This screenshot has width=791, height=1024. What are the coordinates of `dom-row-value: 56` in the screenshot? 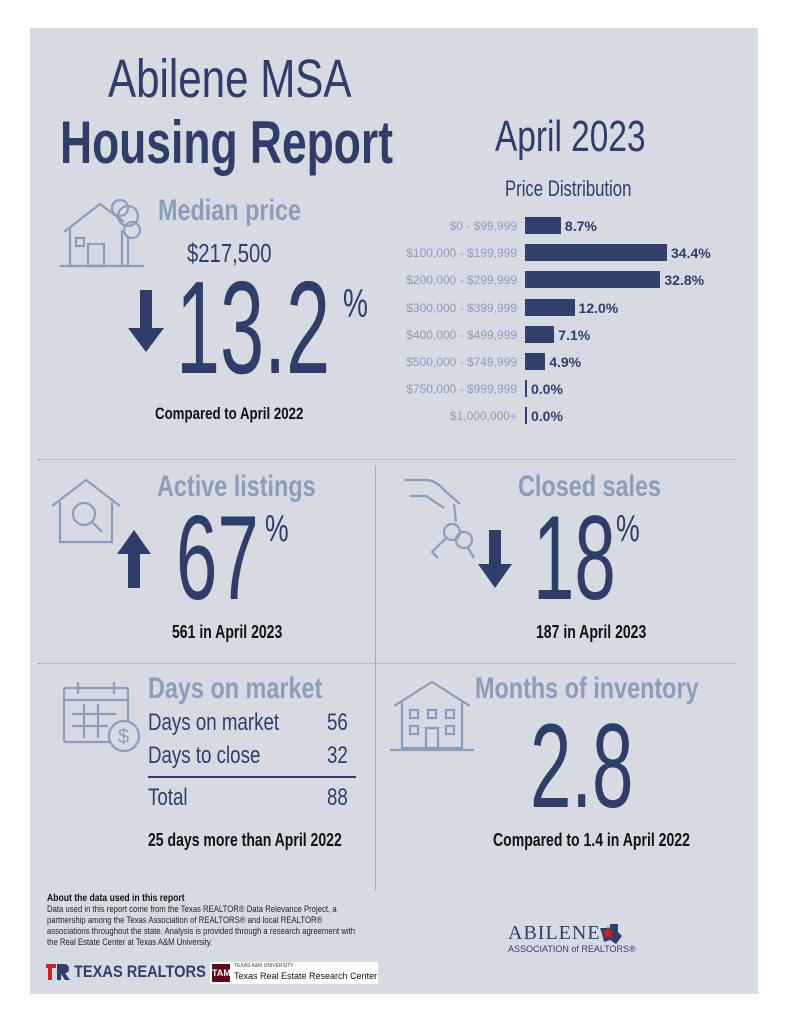 It's located at (337, 722).